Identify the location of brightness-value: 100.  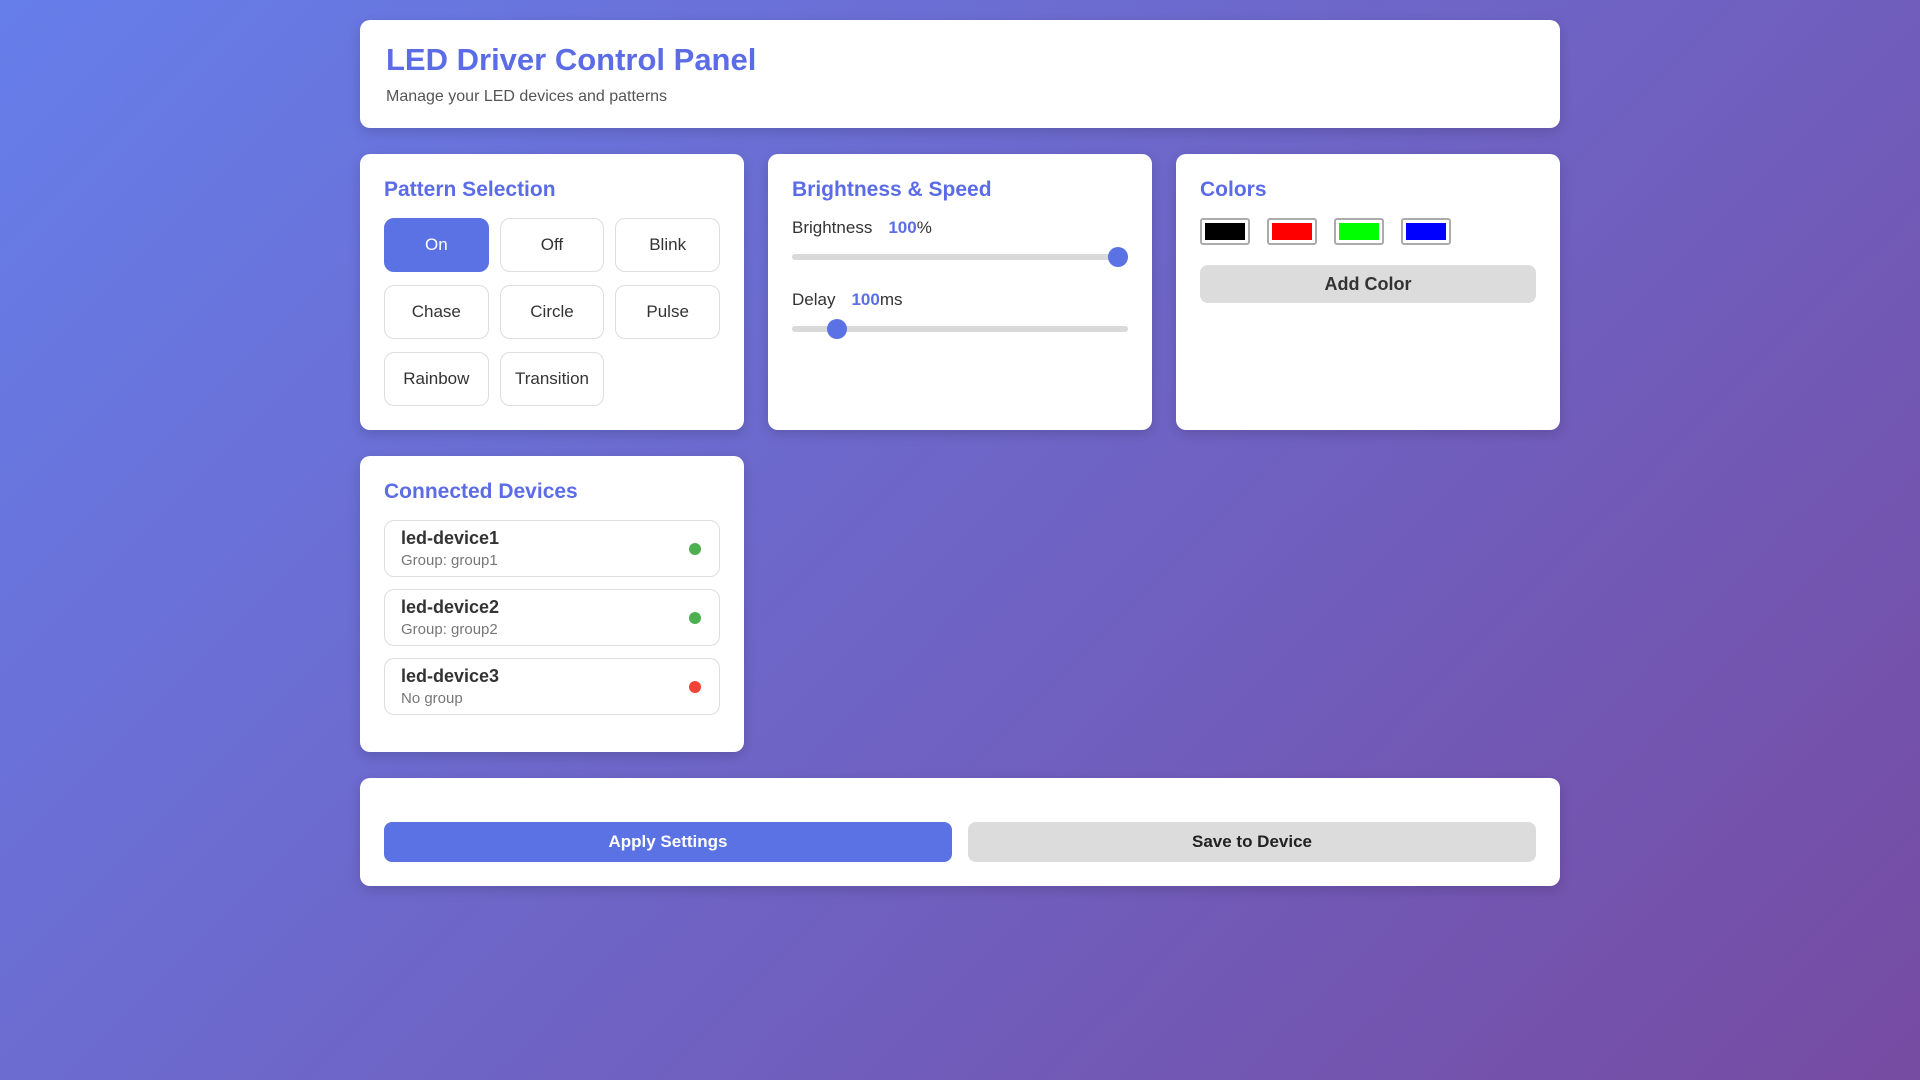
(902, 227).